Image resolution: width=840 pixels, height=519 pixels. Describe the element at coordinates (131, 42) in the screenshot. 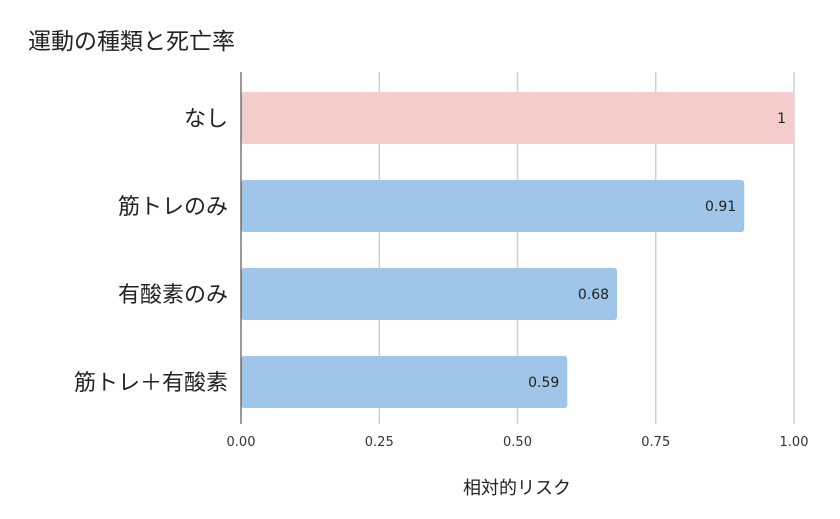

I see `chart-title: 運動の種類と死亡率` at that location.